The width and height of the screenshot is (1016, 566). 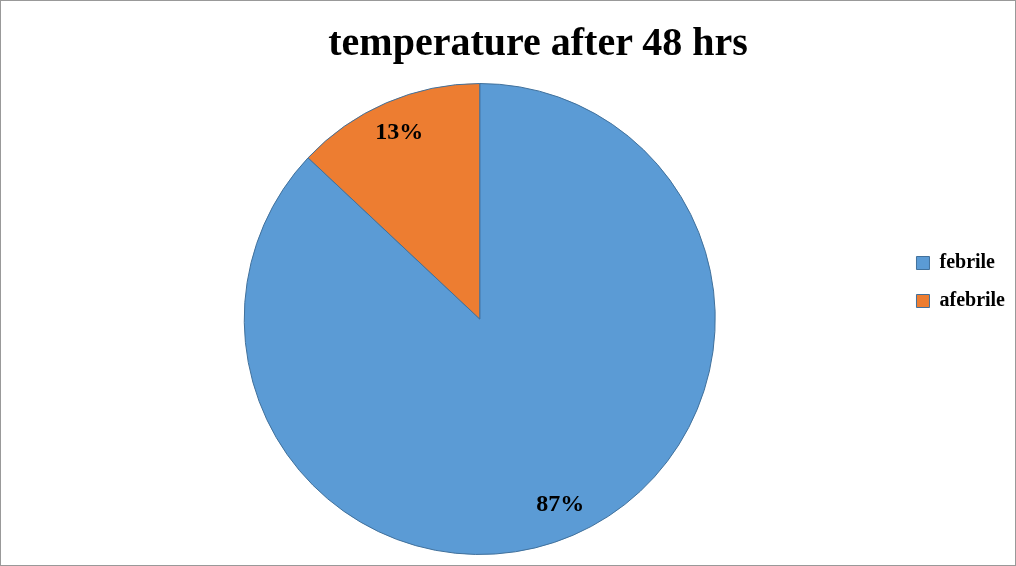 I want to click on chart-title: temperature after 48 hrs, so click(x=538, y=42).